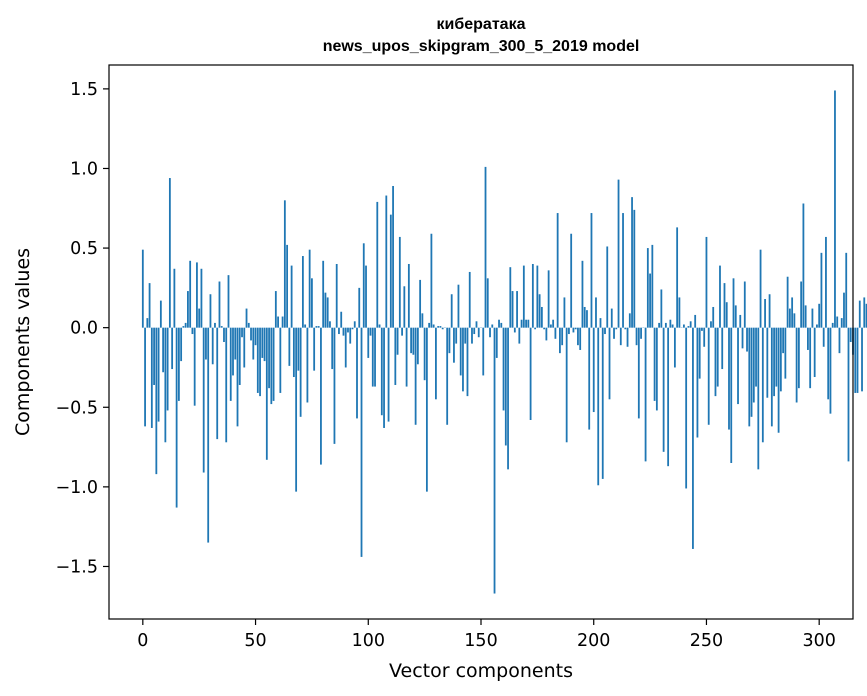  What do you see at coordinates (142, 641) in the screenshot?
I see `x-tick-label: 0` at bounding box center [142, 641].